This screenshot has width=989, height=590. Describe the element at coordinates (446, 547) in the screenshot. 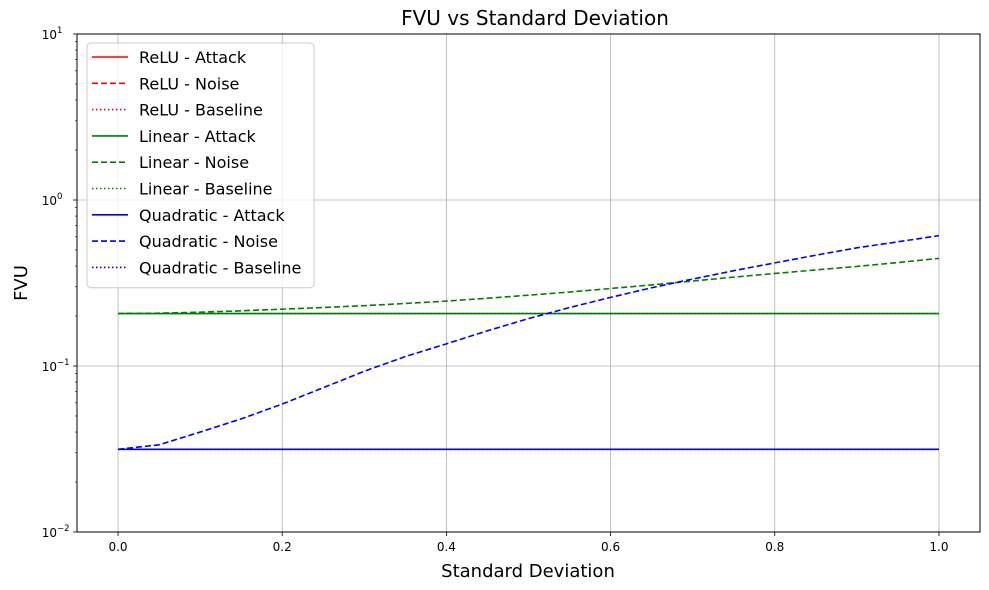

I see `x-tick-label: 0.4` at that location.